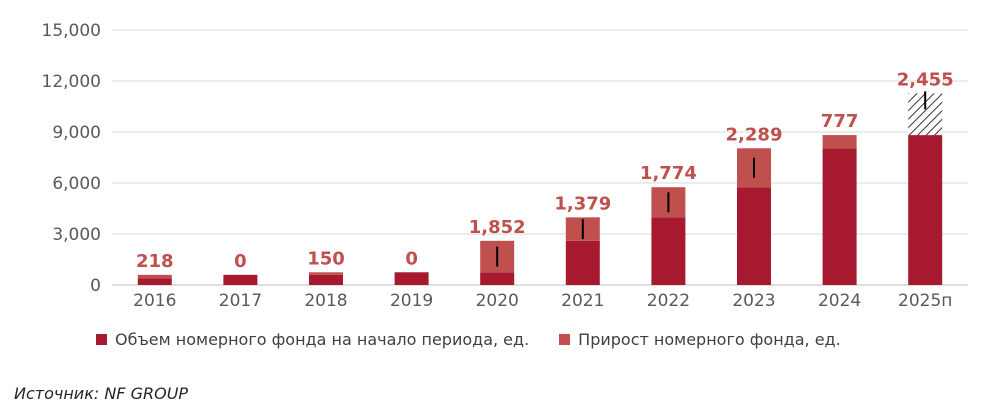  Describe the element at coordinates (101, 339) in the screenshot. I see `legend-swatch-base` at that location.